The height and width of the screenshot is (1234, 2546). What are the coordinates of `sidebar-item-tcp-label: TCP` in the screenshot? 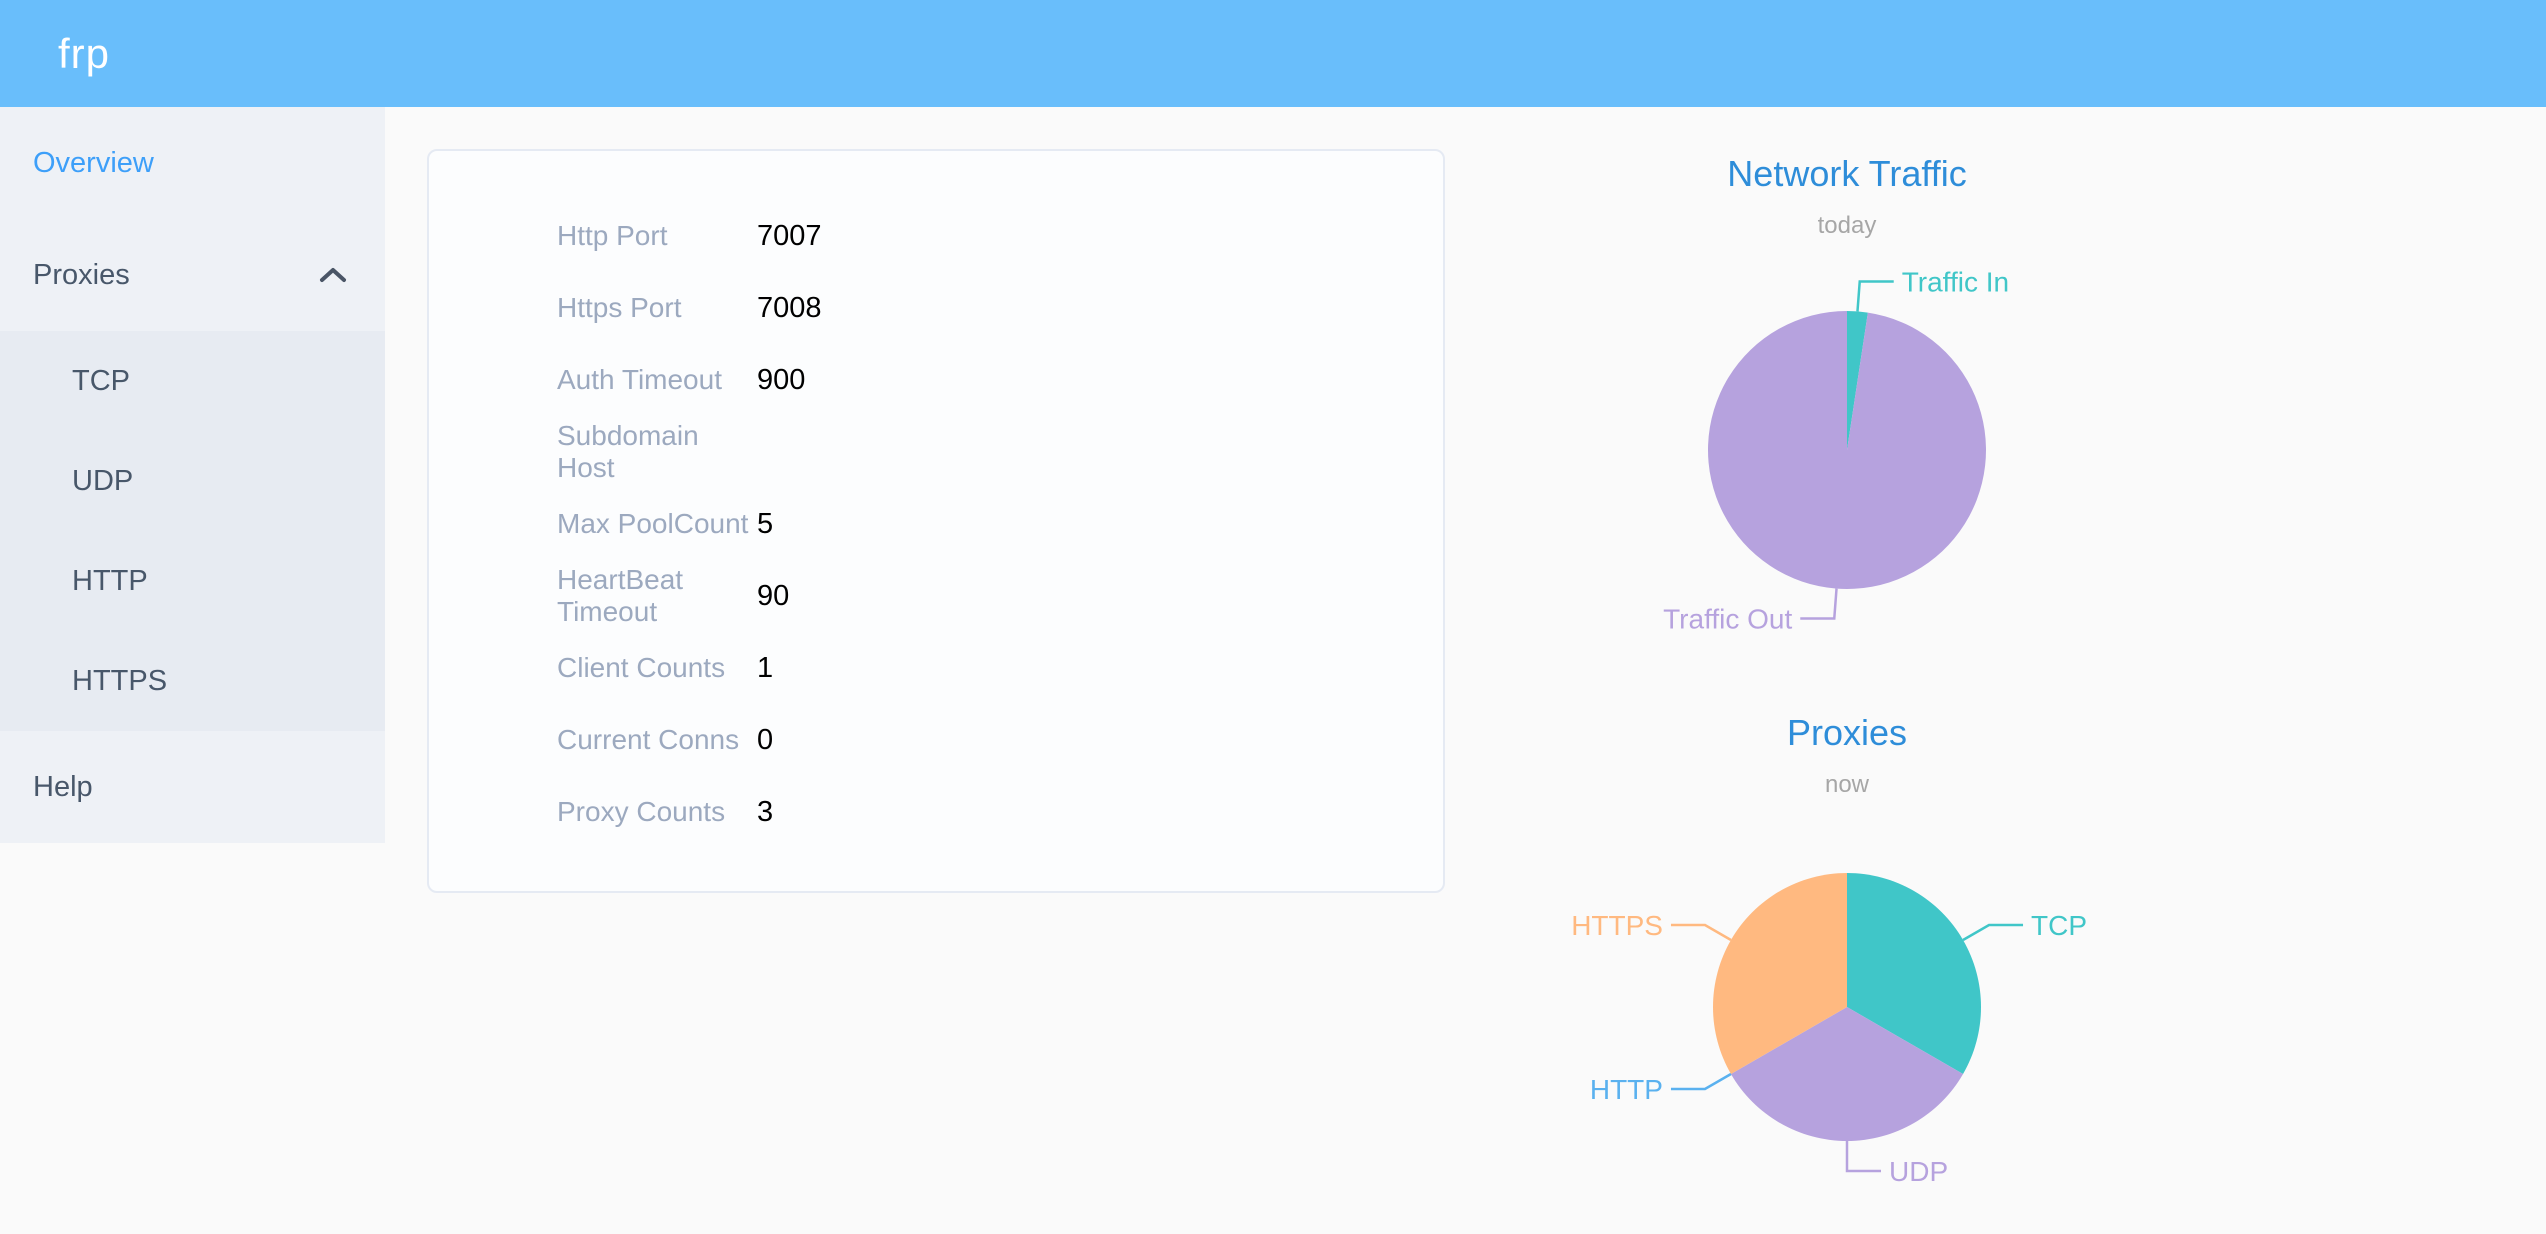 It's located at (101, 380).